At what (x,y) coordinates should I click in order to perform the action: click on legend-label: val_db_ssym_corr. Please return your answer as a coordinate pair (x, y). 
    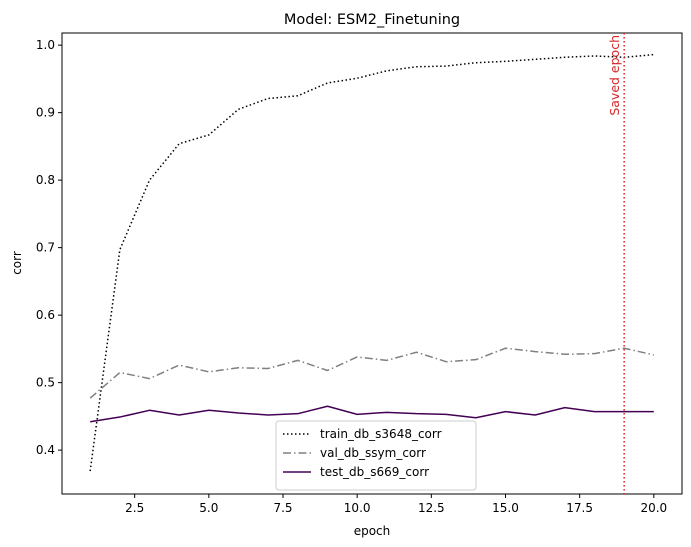
    Looking at the image, I should click on (373, 453).